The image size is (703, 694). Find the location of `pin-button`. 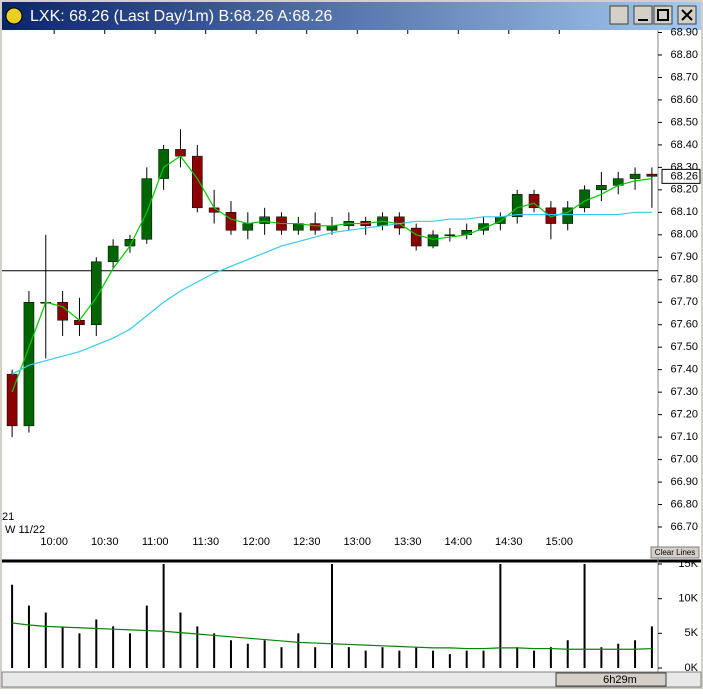

pin-button is located at coordinates (619, 15).